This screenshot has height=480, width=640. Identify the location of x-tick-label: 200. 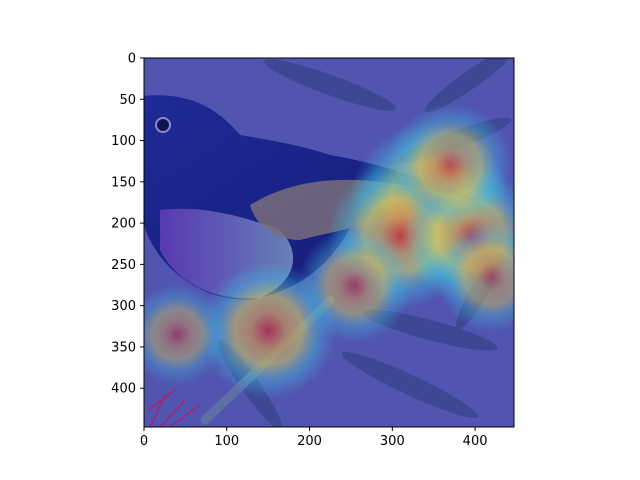
(309, 441).